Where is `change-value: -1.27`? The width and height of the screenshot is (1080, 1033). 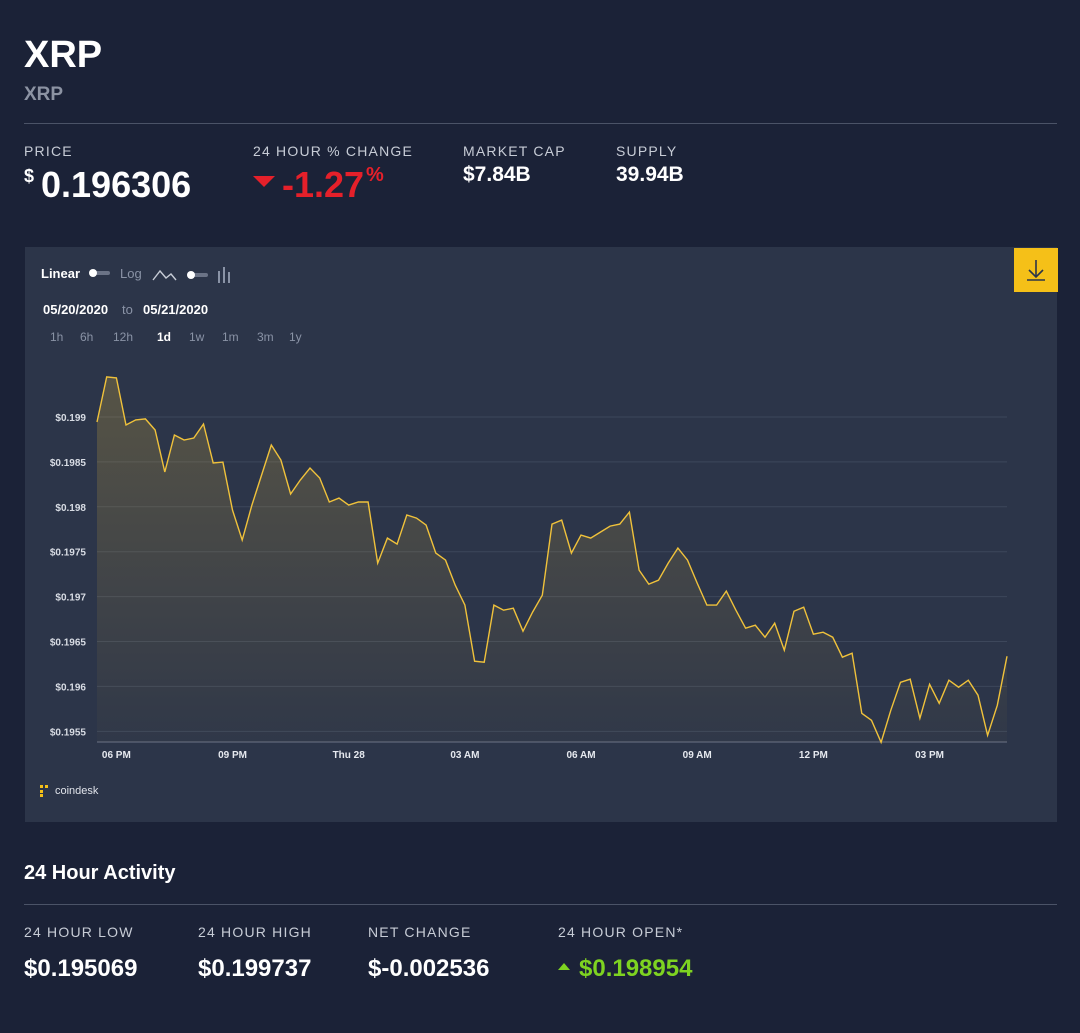
change-value: -1.27 is located at coordinates (323, 184).